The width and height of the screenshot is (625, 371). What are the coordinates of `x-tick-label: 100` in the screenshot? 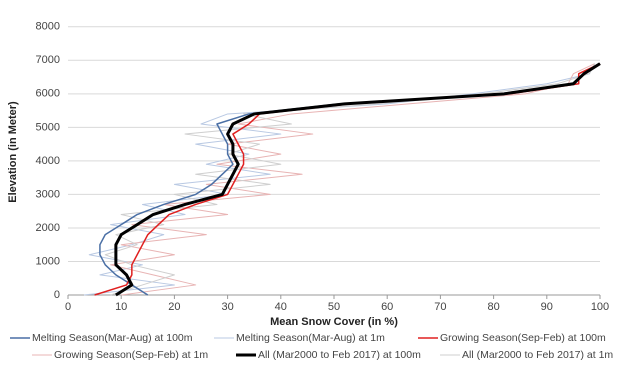 It's located at (600, 307).